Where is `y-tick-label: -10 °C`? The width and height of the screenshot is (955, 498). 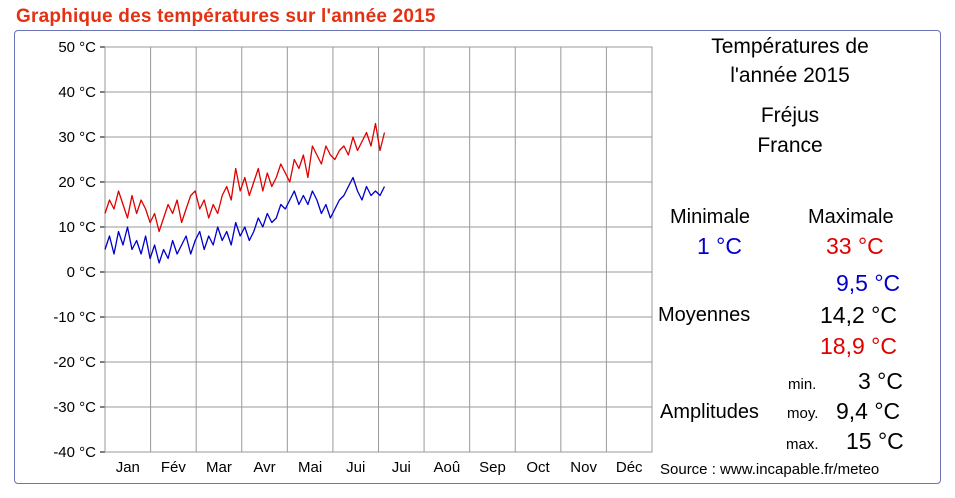 y-tick-label: -10 °C is located at coordinates (74, 317).